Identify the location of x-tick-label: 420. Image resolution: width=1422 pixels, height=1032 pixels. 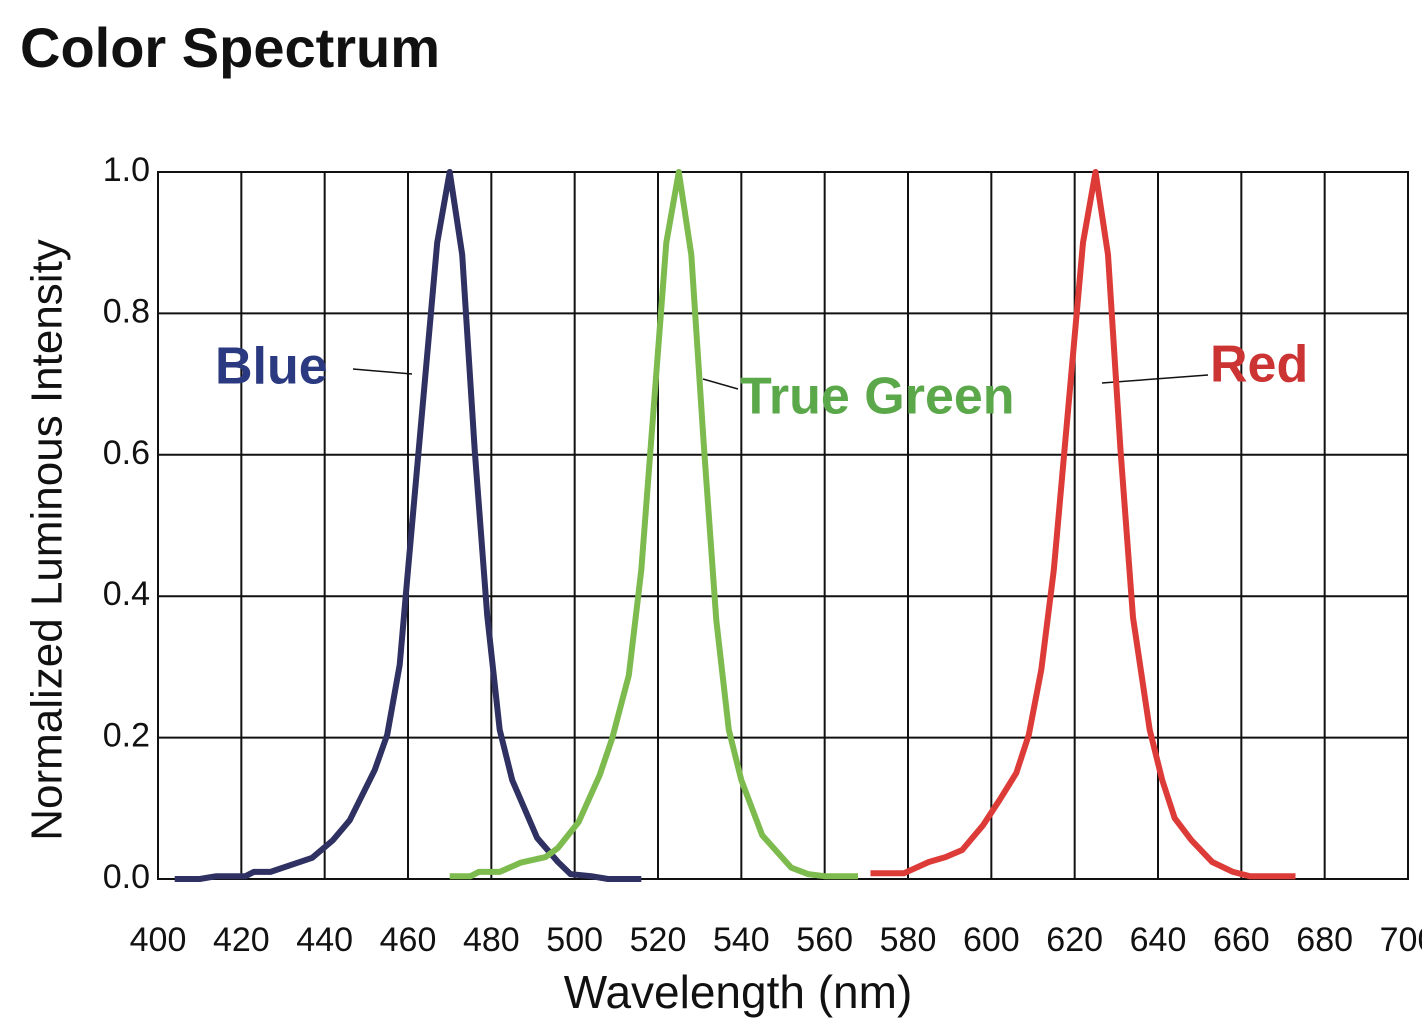
(241, 940).